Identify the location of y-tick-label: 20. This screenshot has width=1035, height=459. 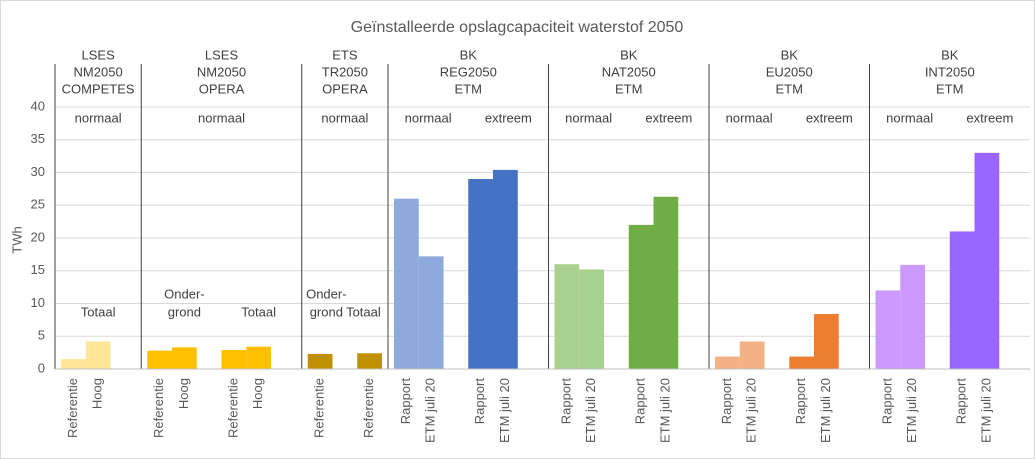
(38, 236).